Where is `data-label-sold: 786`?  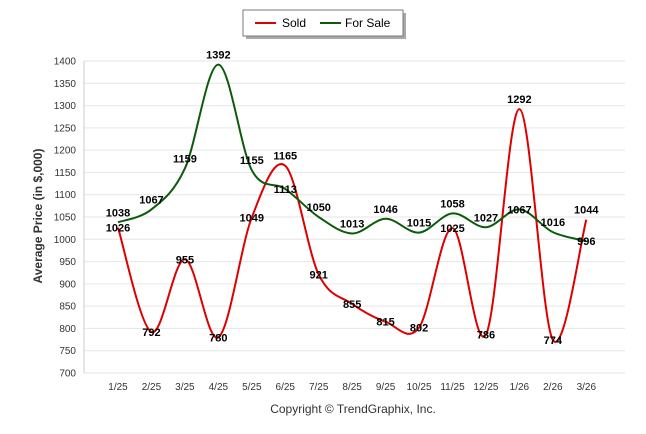
data-label-sold: 786 is located at coordinates (486, 336).